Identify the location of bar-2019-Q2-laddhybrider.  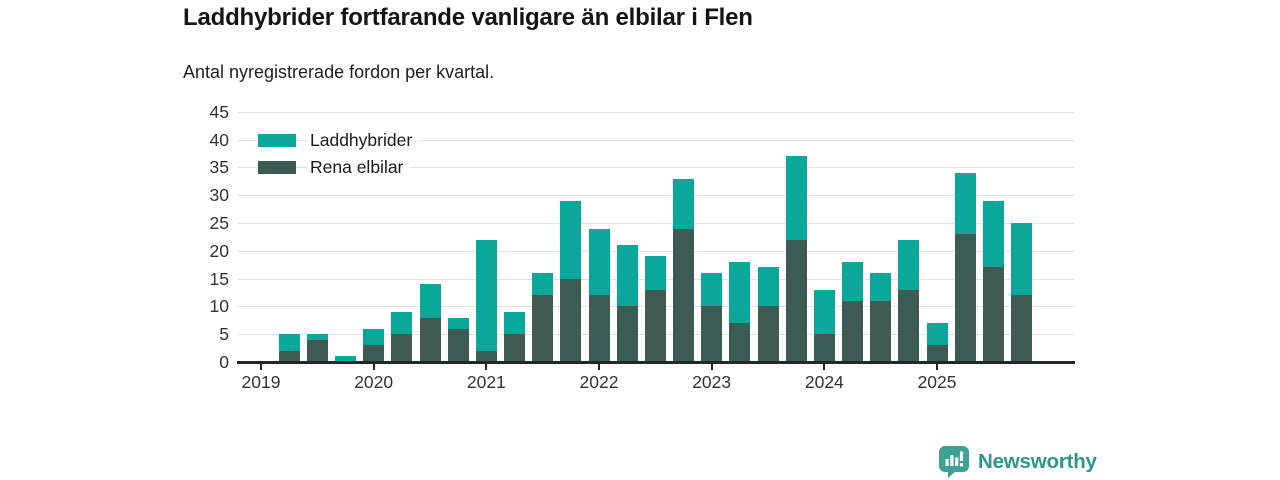
(289, 342).